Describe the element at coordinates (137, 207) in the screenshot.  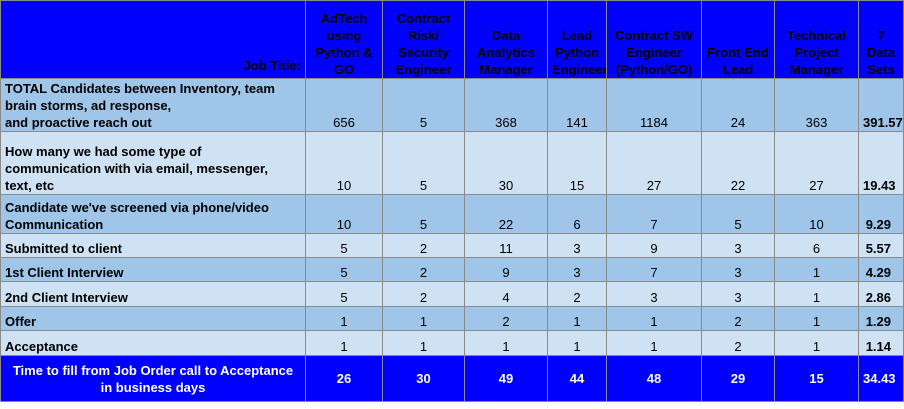
I see `row-label-line: Candidate we've screened via phone/video` at that location.